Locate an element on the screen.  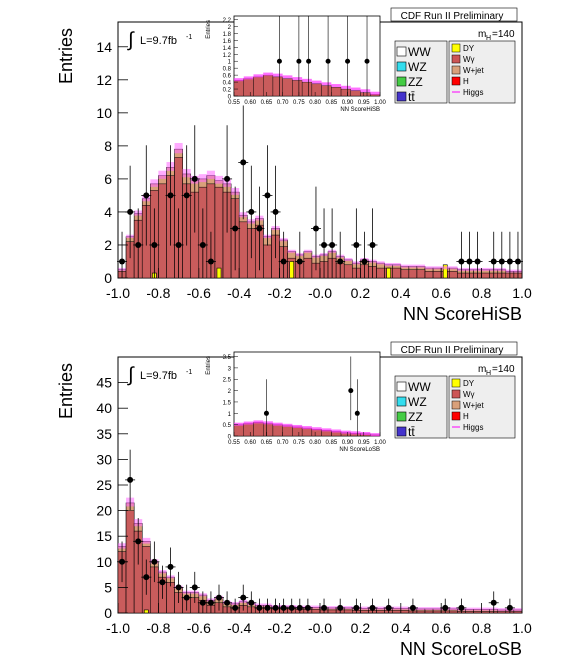
inset-x-tick-label: 0.65 is located at coordinates (267, 103).